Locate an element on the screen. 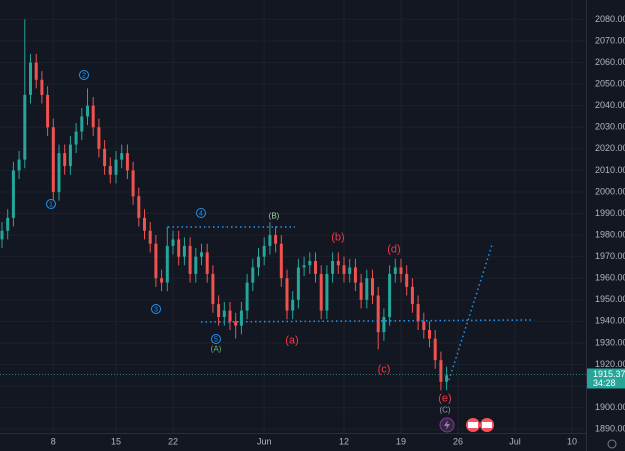  y-tick-label: 2020.00 is located at coordinates (610, 148).